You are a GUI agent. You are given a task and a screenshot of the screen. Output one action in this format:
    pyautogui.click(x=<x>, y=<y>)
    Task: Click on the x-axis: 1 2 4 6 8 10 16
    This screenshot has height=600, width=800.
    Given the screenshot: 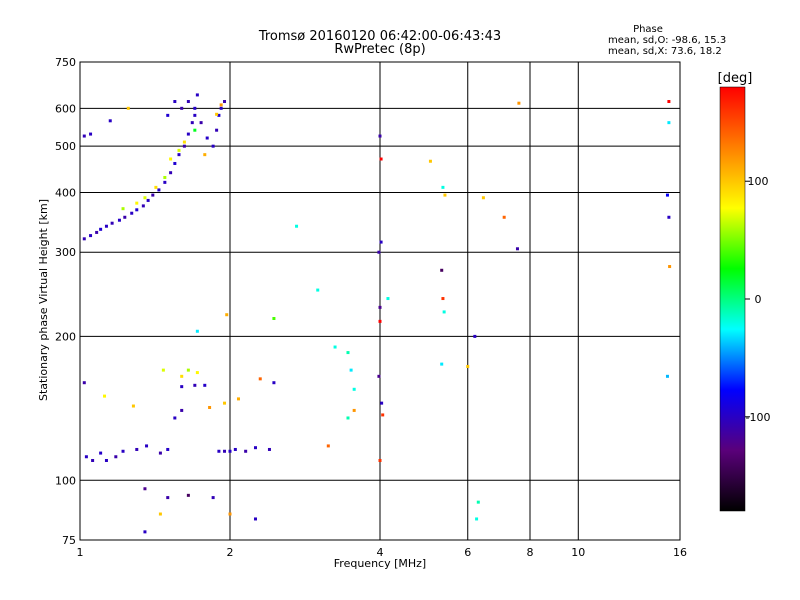 What is the action you would take?
    pyautogui.click(x=382, y=552)
    